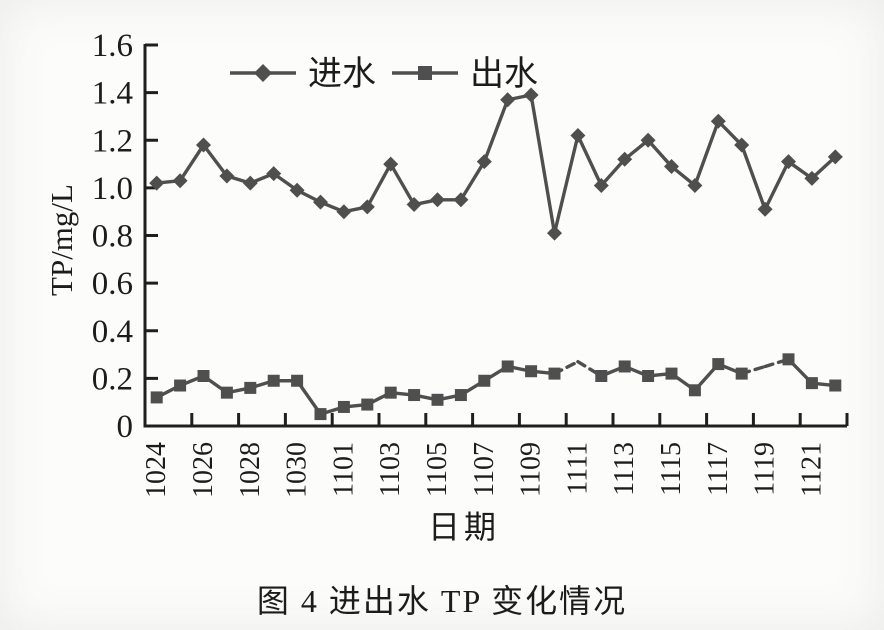 The height and width of the screenshot is (630, 884). I want to click on x-tick-label: 1109, so click(531, 469).